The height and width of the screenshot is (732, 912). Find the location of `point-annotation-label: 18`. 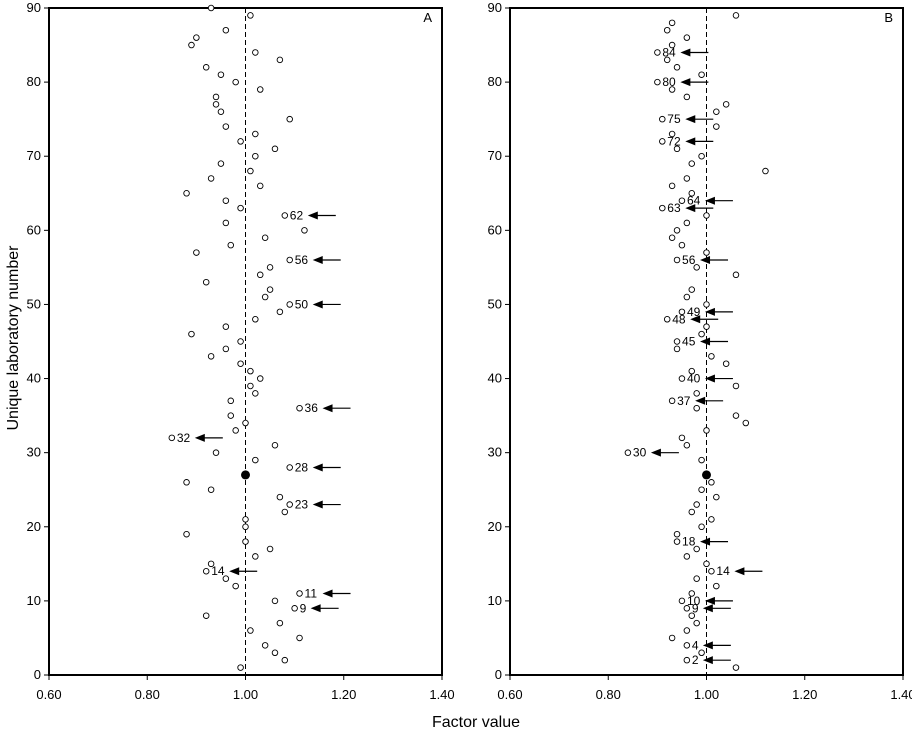

point-annotation-label: 18 is located at coordinates (689, 542).